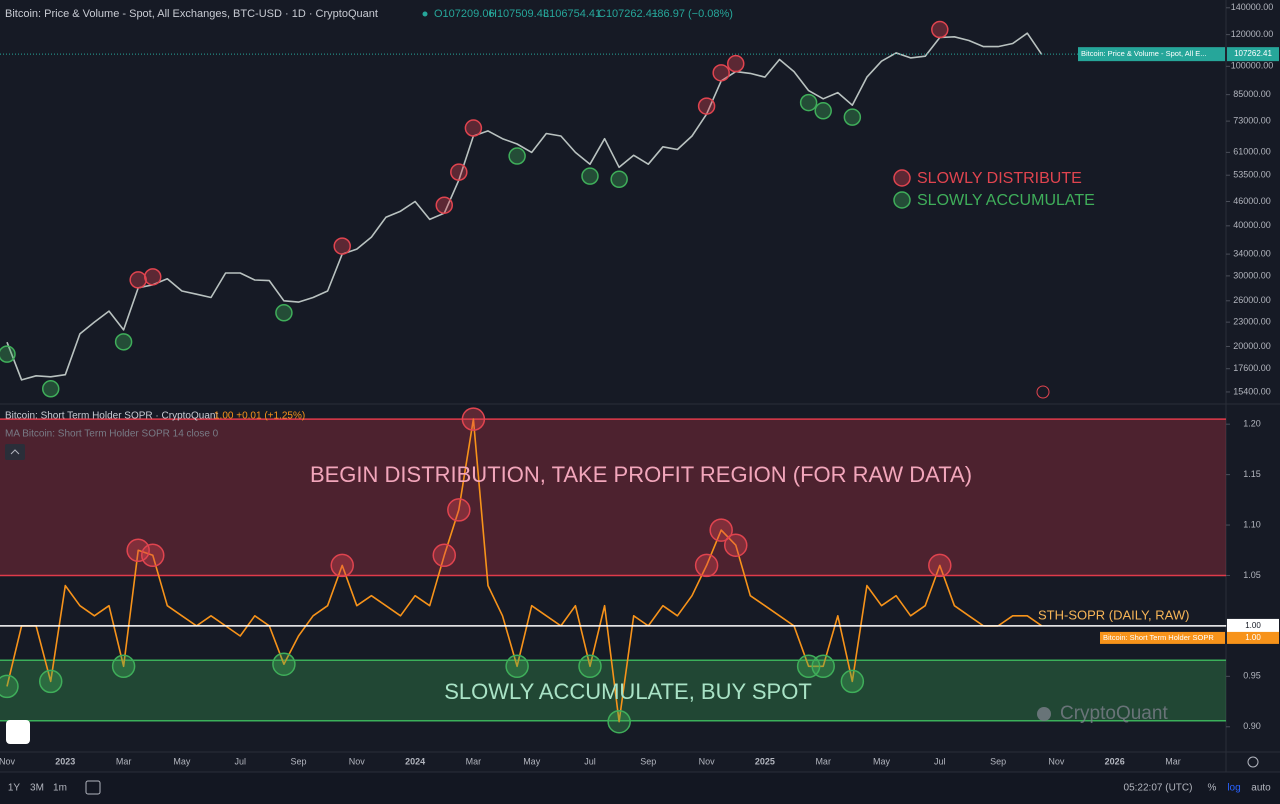 The height and width of the screenshot is (804, 1280). What do you see at coordinates (1252, 120) in the screenshot?
I see `y-tick-label: 73000.00` at bounding box center [1252, 120].